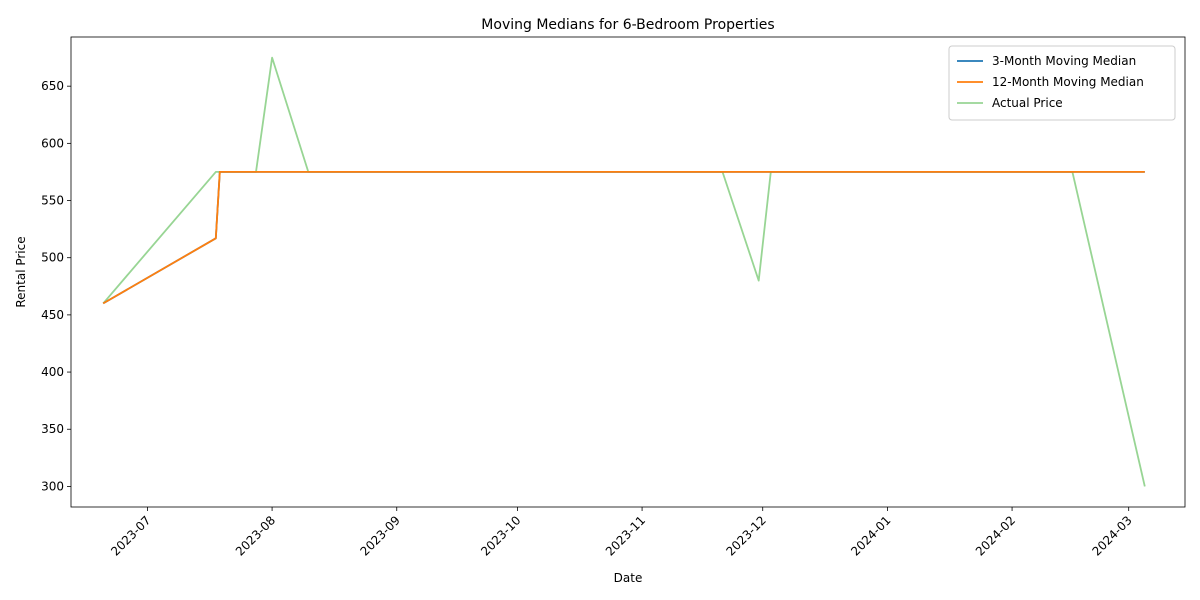  What do you see at coordinates (52, 315) in the screenshot?
I see `y-tick-label: 450` at bounding box center [52, 315].